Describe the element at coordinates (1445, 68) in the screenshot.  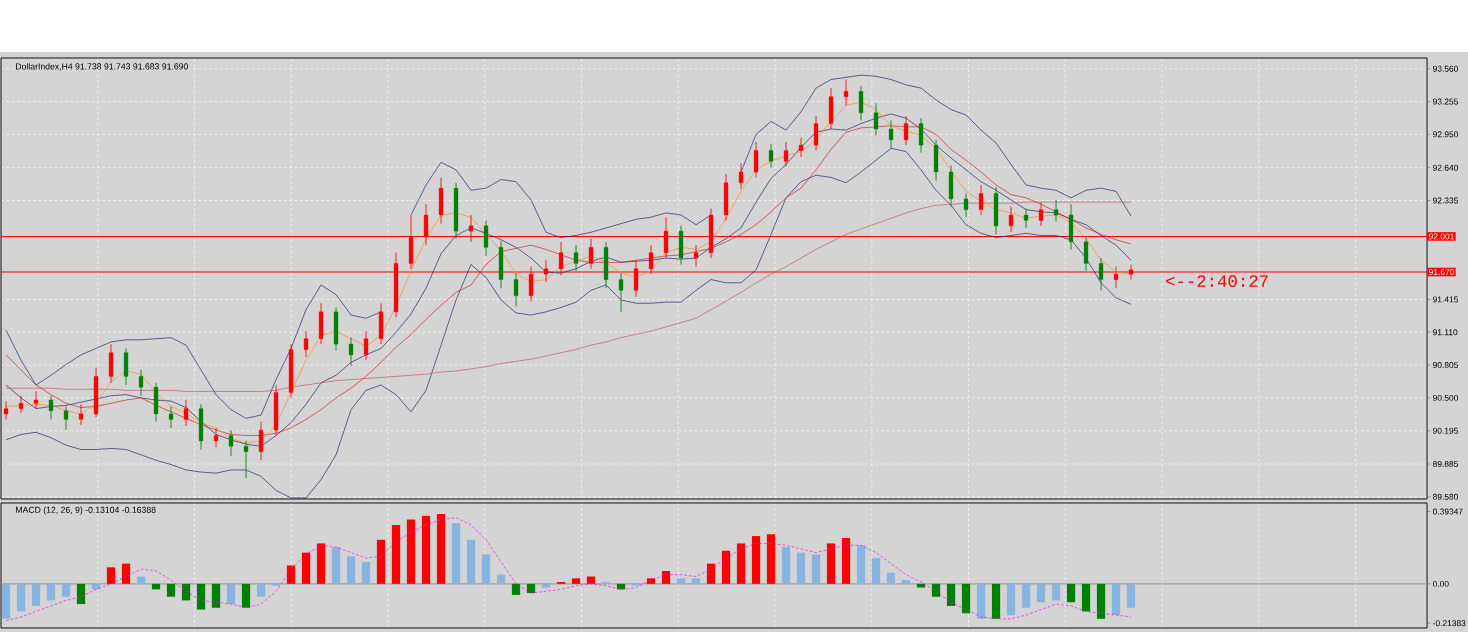
I see `y-tick-label: 93.560` at that location.